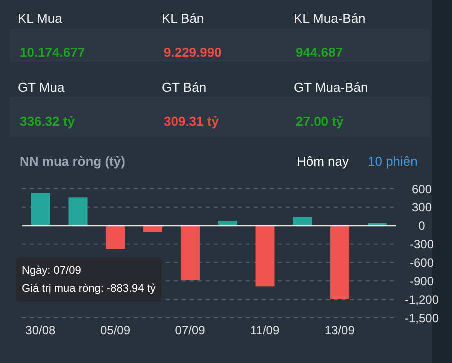 The width and height of the screenshot is (452, 363). I want to click on chart-title: NN mua ròng (tỷ), so click(73, 161).